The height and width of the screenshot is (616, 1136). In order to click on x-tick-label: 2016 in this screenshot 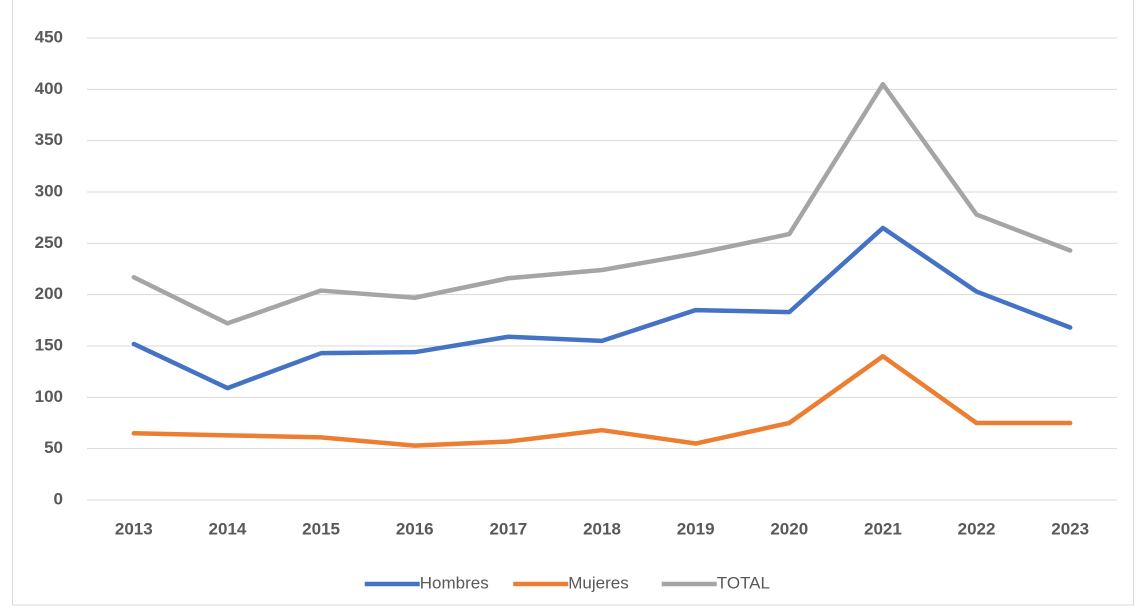, I will do `click(415, 528)`.